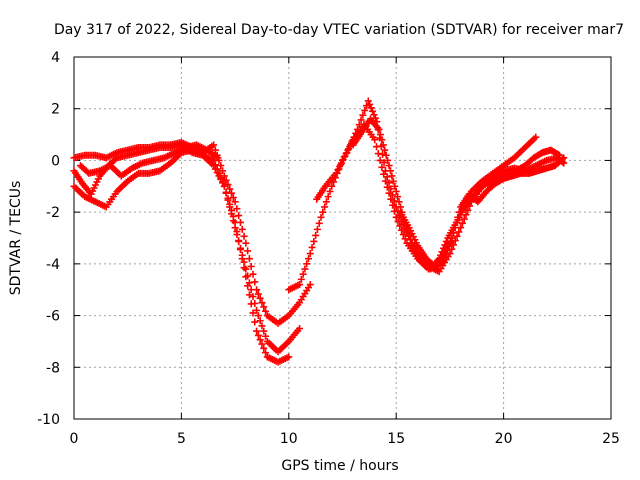 The width and height of the screenshot is (640, 480). Describe the element at coordinates (16, 238) in the screenshot. I see `y-axis-label: SDTVAR / TECUs` at that location.